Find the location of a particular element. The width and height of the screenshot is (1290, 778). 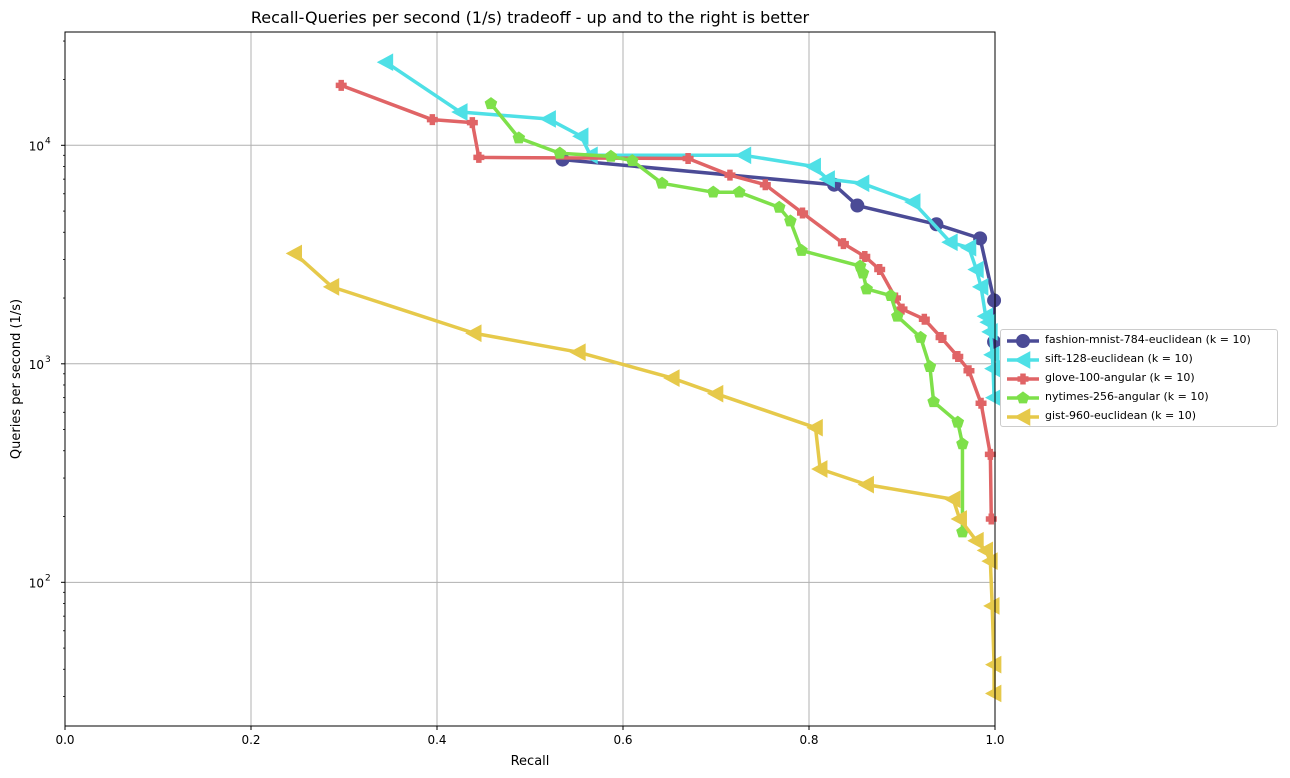

legend-item-glove: glove-100-angular (k = 10) is located at coordinates (1140, 379).